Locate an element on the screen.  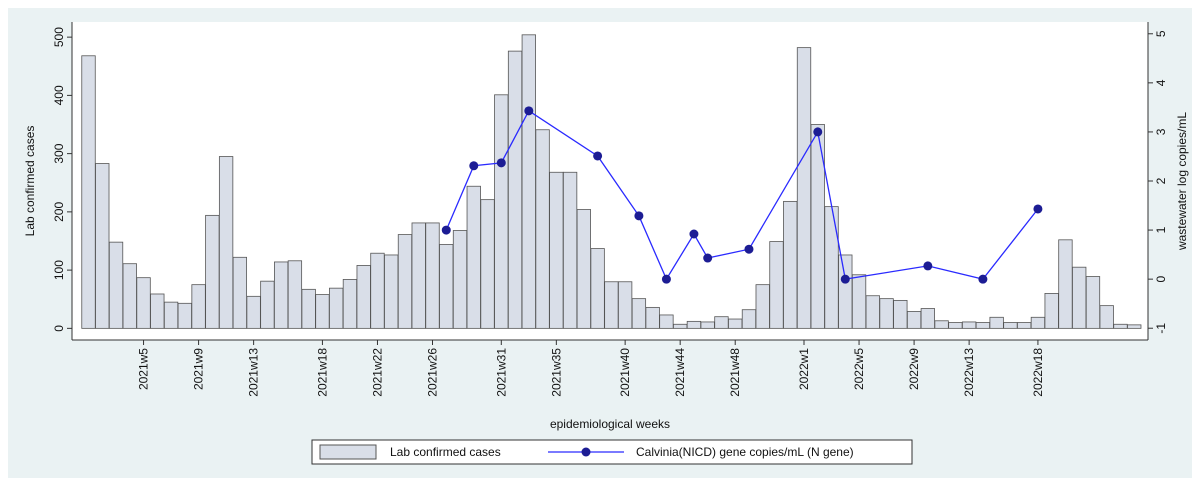
y2-tick-label: 5 is located at coordinates (1161, 33).